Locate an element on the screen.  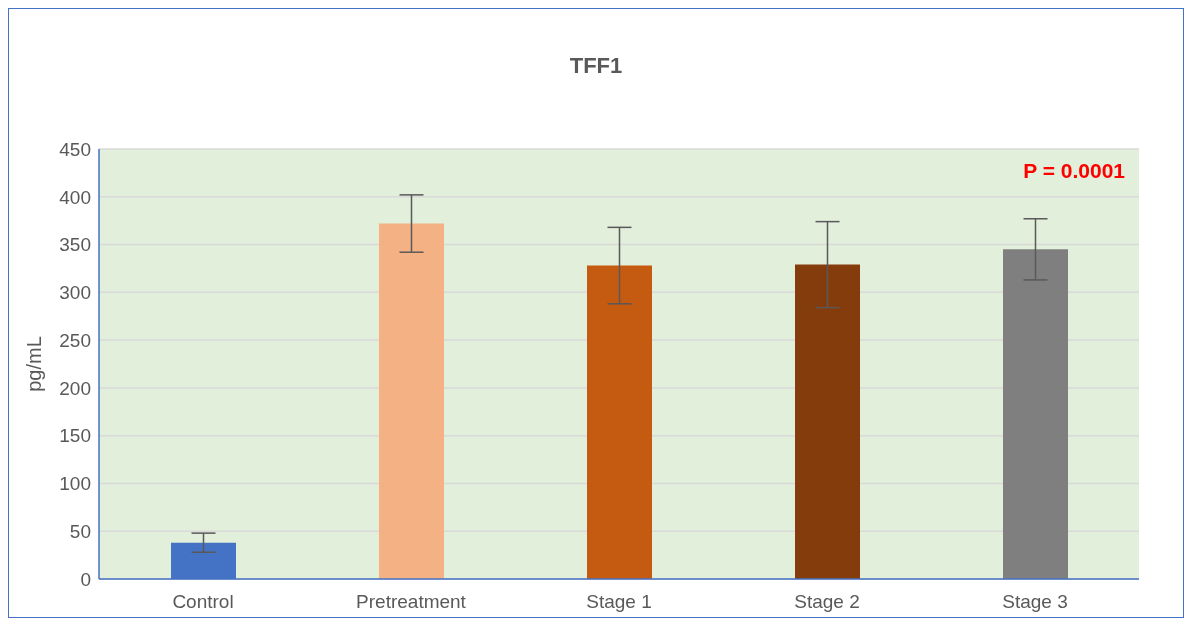
y-tick-label: 50 is located at coordinates (80, 531).